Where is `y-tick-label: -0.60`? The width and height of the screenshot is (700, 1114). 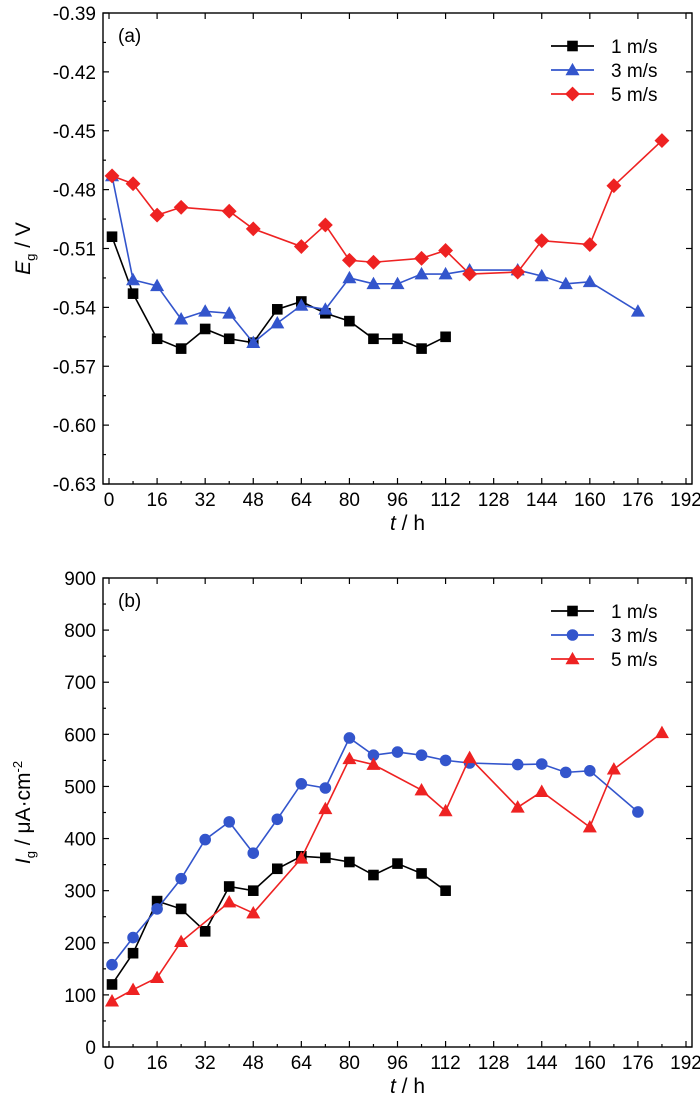 y-tick-label: -0.60 is located at coordinates (74, 426).